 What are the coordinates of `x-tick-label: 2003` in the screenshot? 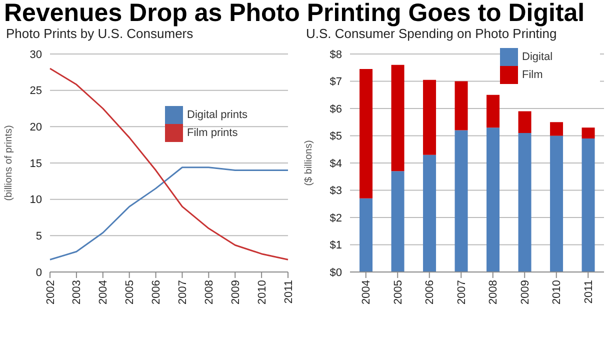 It's located at (77, 292).